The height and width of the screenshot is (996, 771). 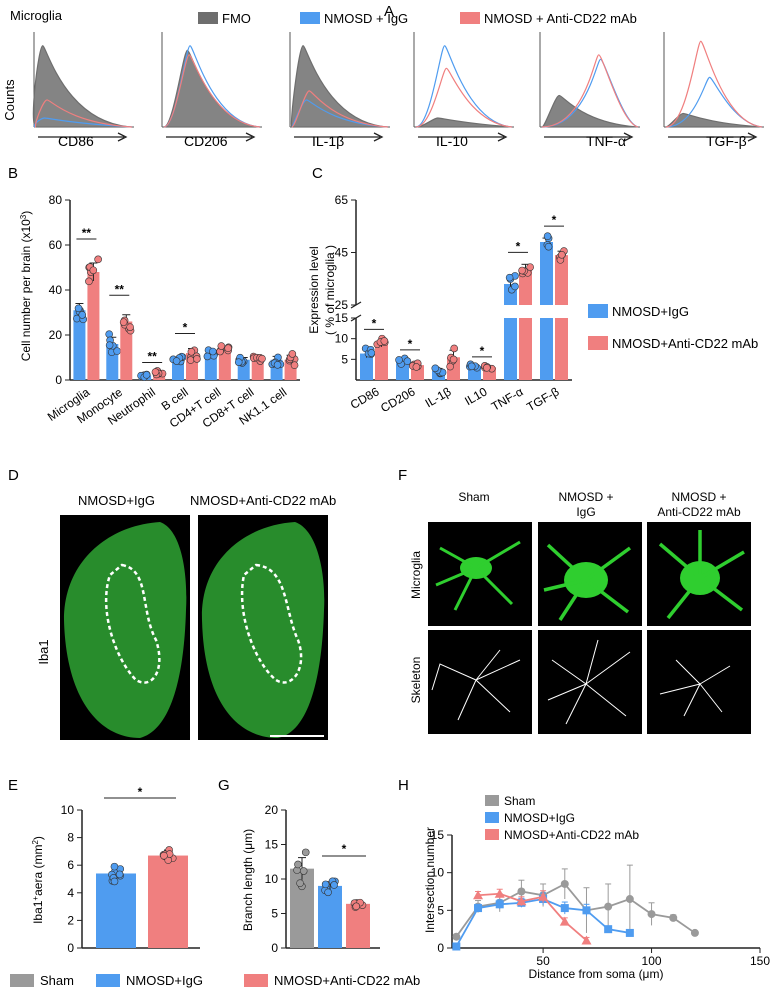 I want to click on panelB-y-tick-label: 60, so click(x=56, y=245).